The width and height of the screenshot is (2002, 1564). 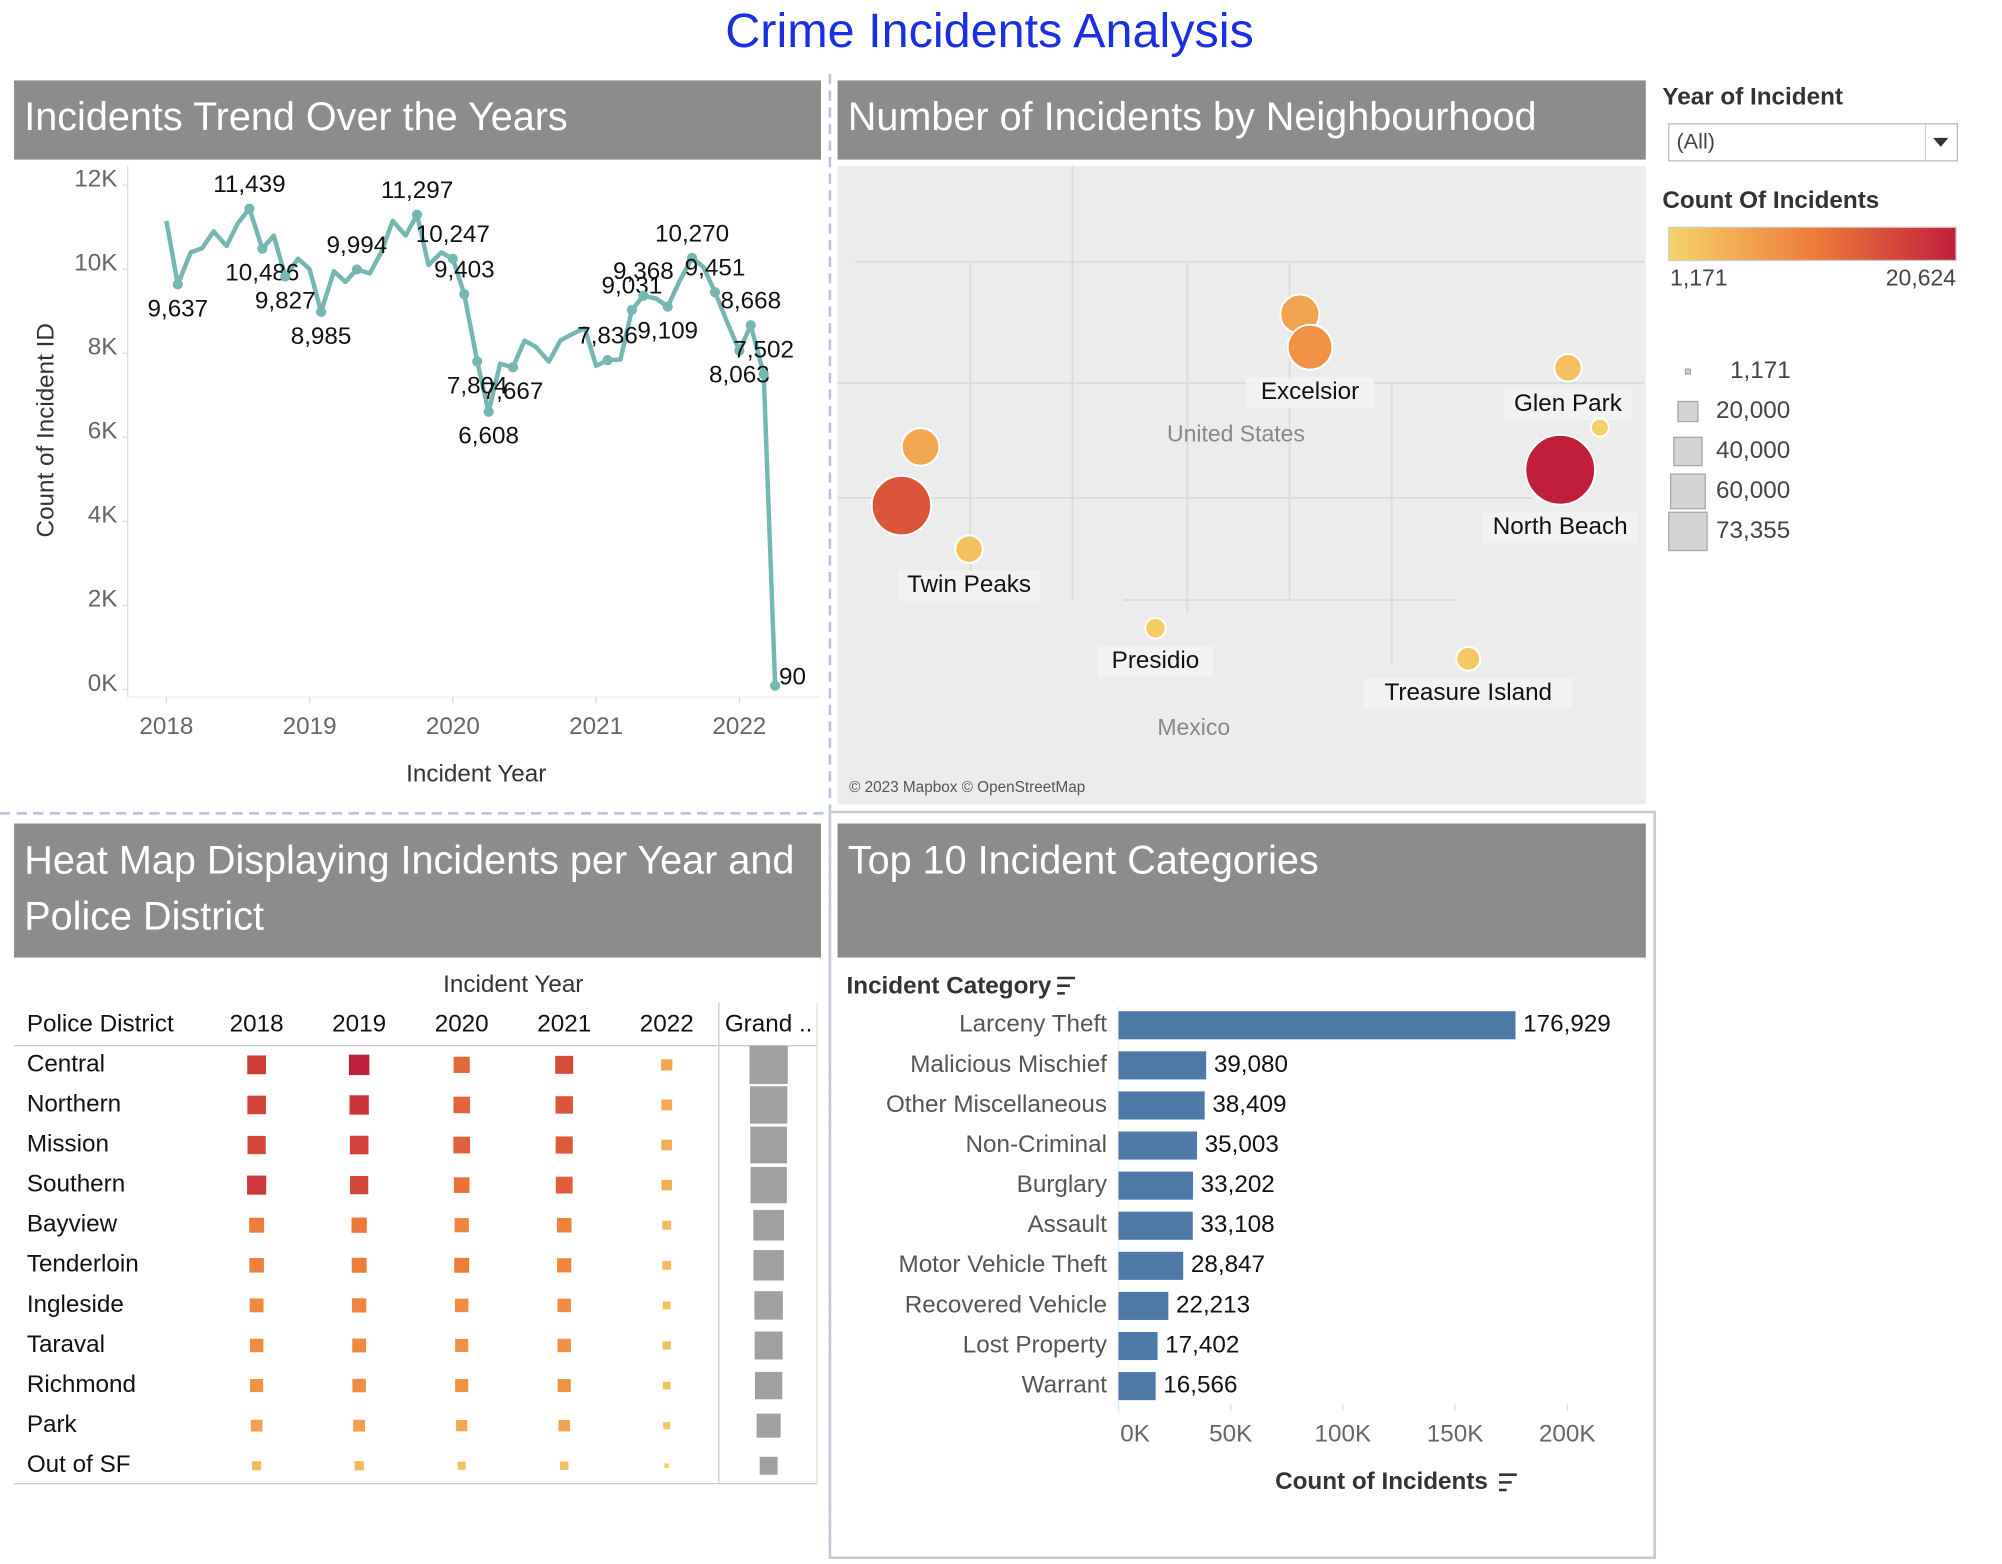 What do you see at coordinates (1941, 142) in the screenshot?
I see `dropdown-arrow` at bounding box center [1941, 142].